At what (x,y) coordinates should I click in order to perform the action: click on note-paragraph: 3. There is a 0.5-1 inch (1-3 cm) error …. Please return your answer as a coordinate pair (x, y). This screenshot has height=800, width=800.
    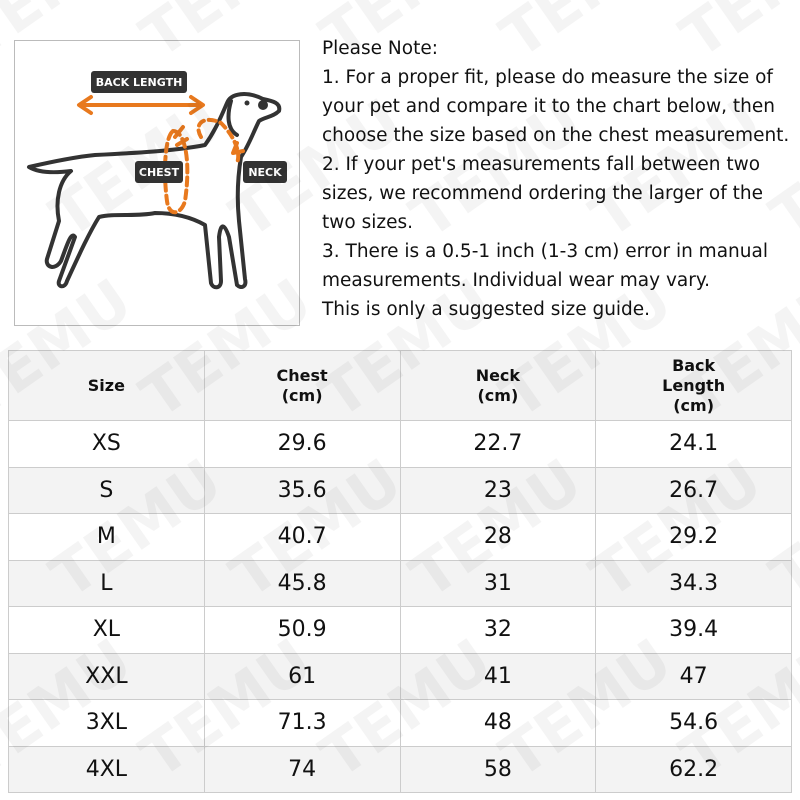
    Looking at the image, I should click on (545, 266).